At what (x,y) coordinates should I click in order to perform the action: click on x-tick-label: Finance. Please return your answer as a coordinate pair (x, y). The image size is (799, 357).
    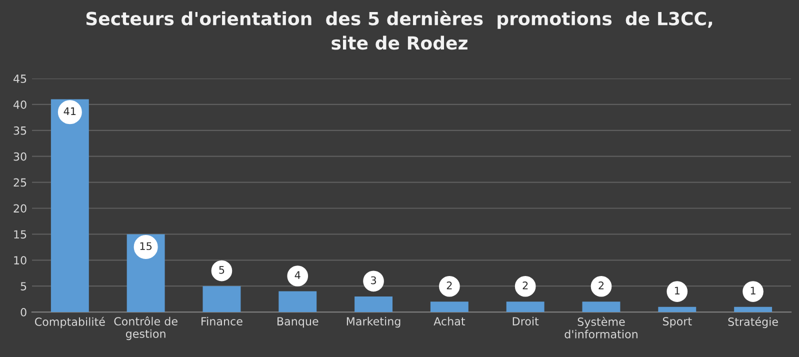
    Looking at the image, I should click on (222, 321).